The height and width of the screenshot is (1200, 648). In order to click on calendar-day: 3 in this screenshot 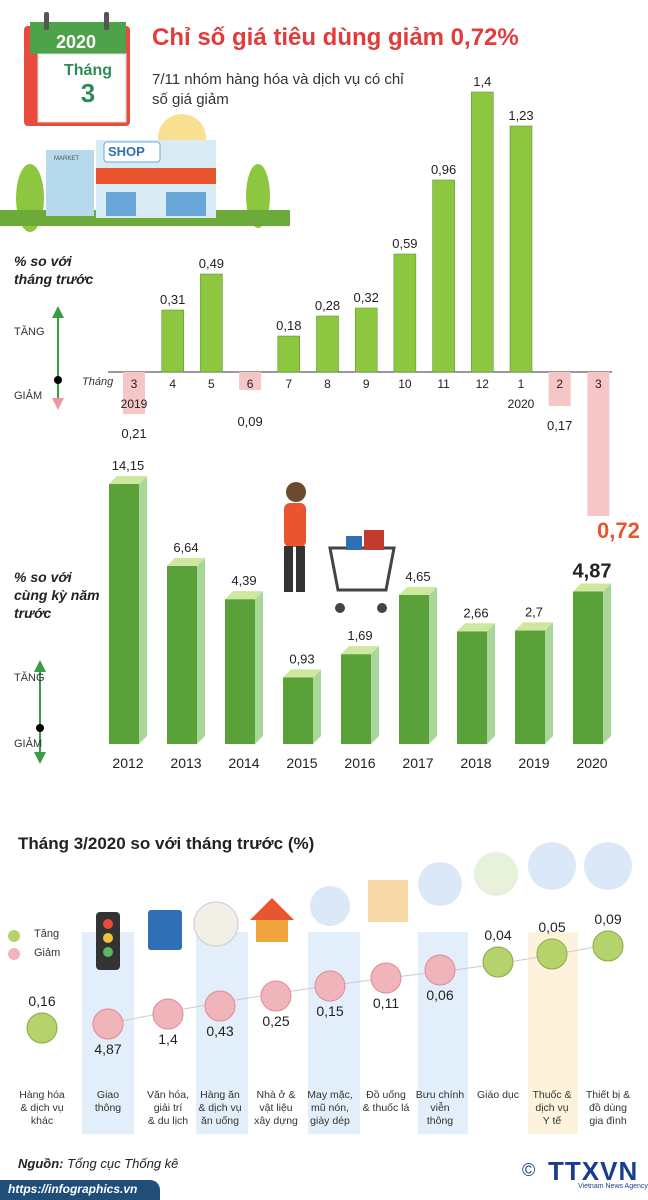, I will do `click(88, 93)`.